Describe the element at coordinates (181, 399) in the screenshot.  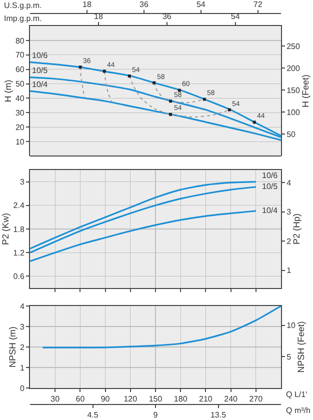
I see `x-tick-label: 180` at that location.